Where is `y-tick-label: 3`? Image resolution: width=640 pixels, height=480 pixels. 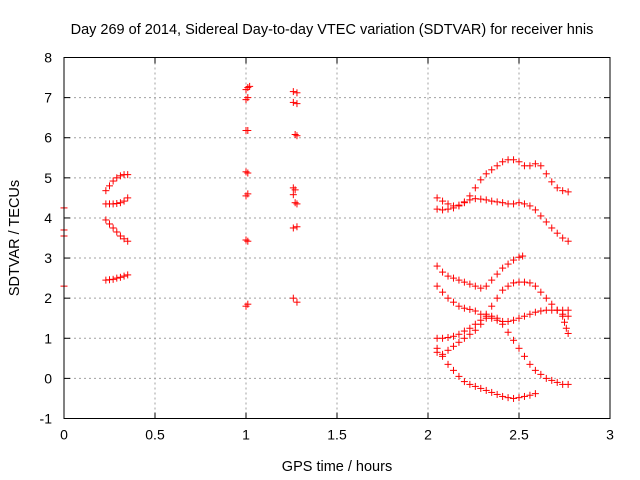 y-tick-label: 3 is located at coordinates (48, 258).